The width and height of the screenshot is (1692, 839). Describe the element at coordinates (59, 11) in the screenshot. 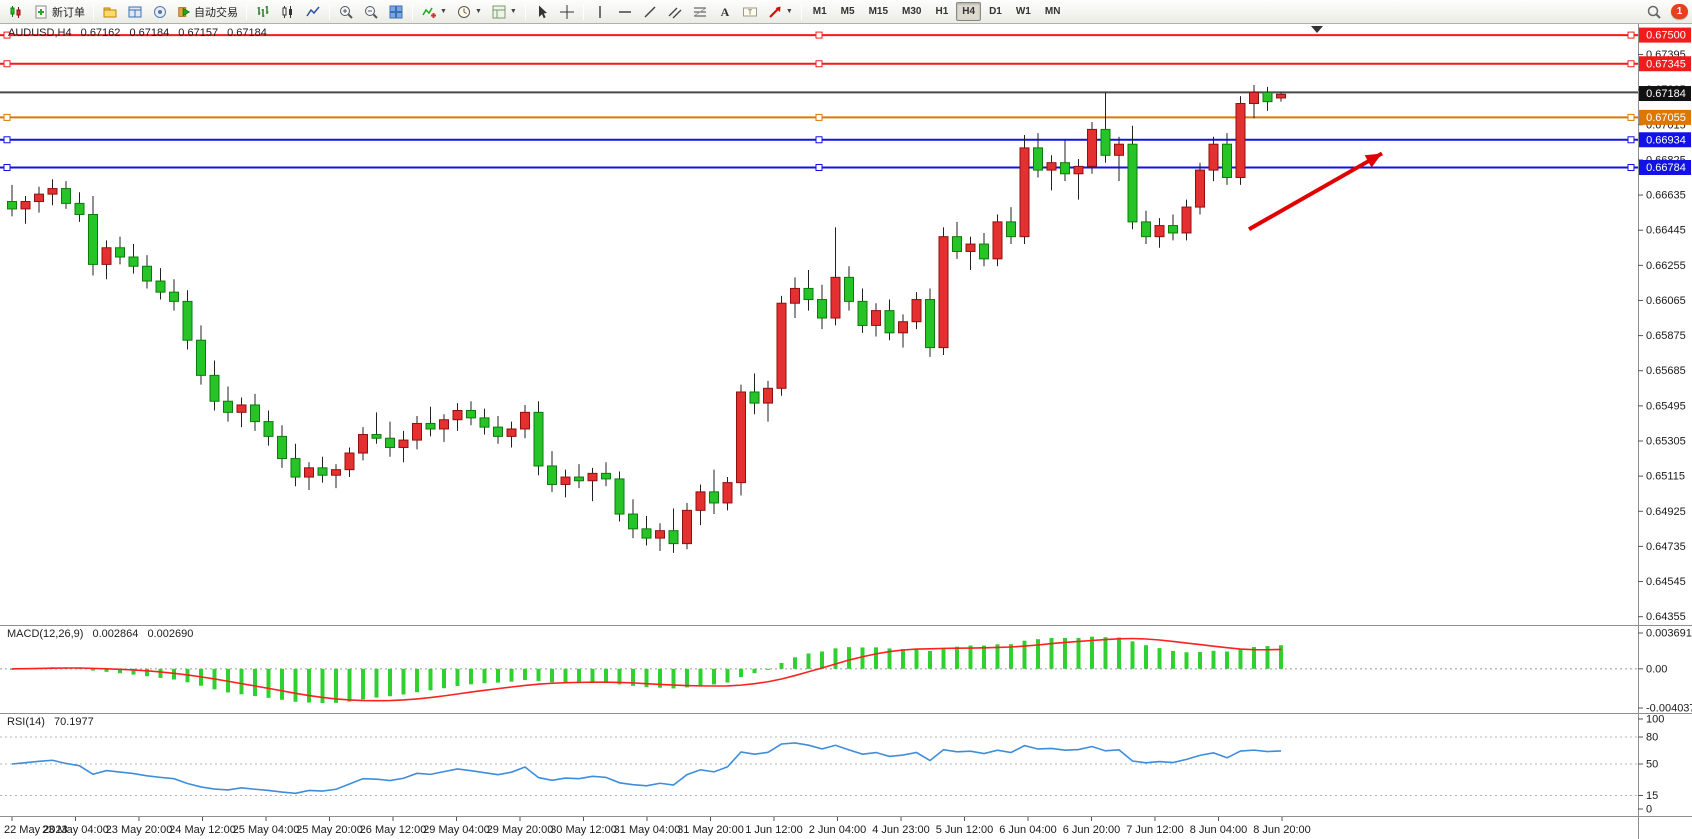

I see `new-order-button: 新订单` at that location.